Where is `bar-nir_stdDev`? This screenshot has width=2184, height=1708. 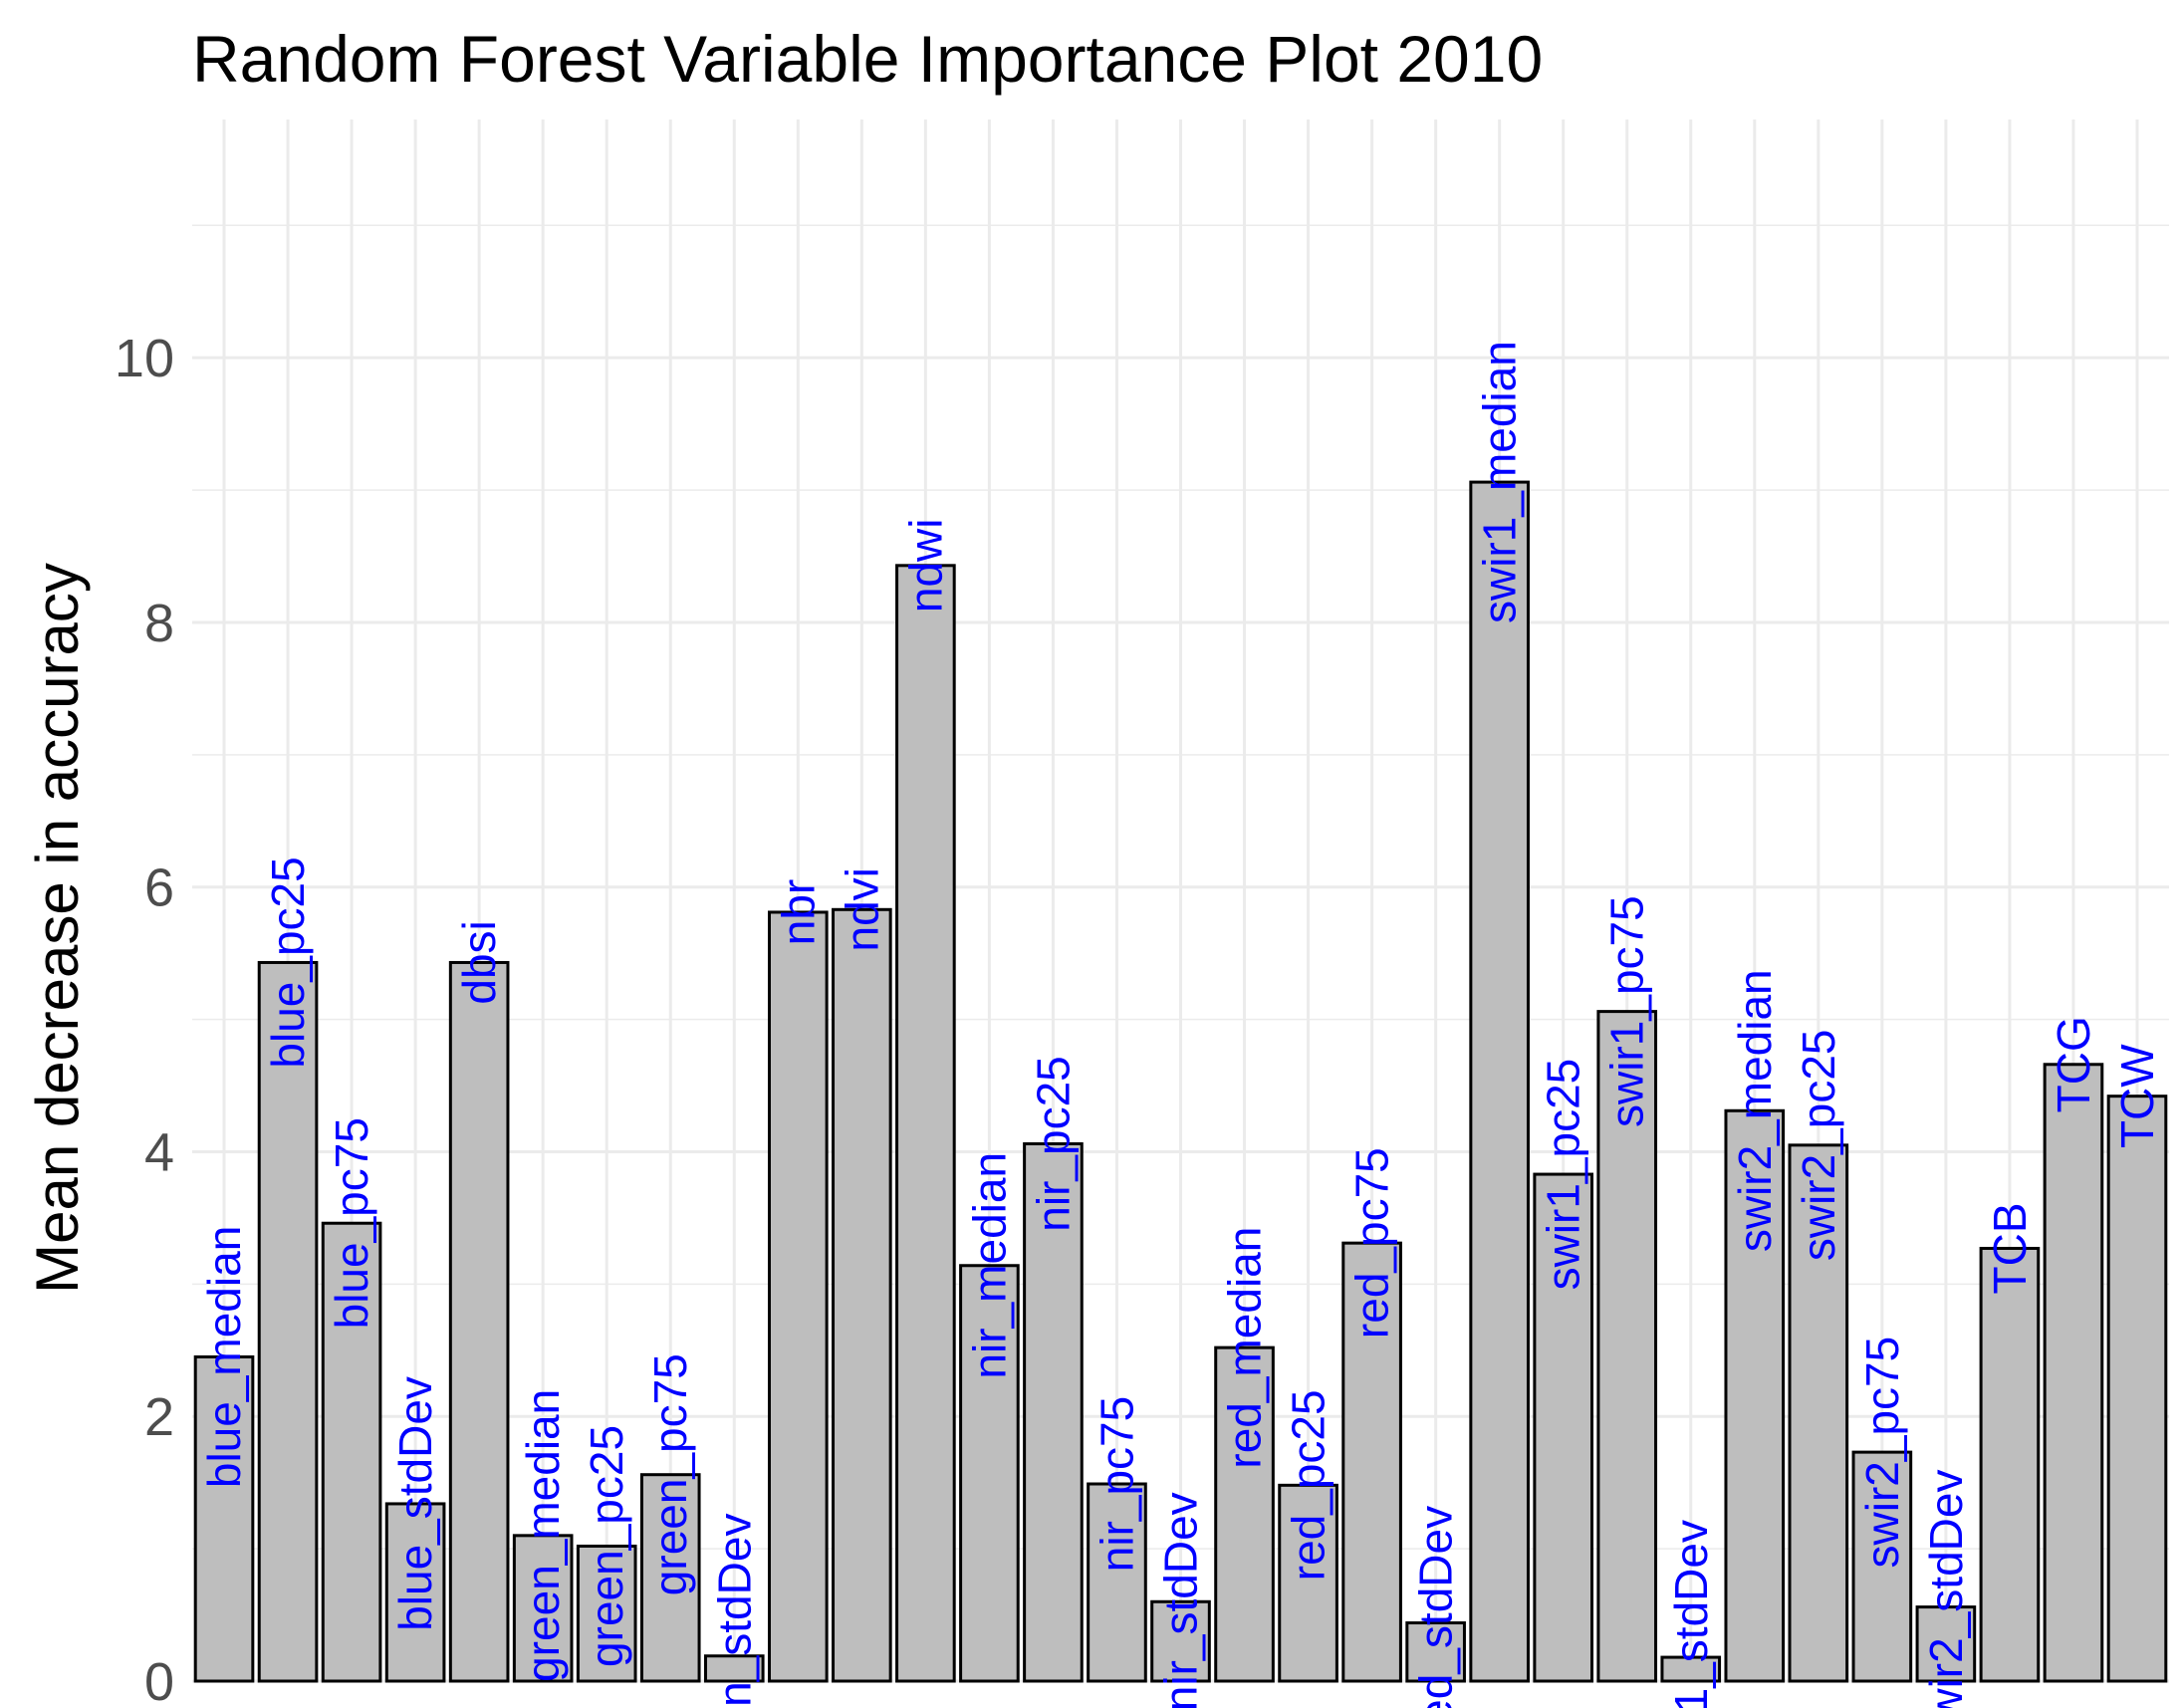
bar-nir_stdDev is located at coordinates (1180, 1641).